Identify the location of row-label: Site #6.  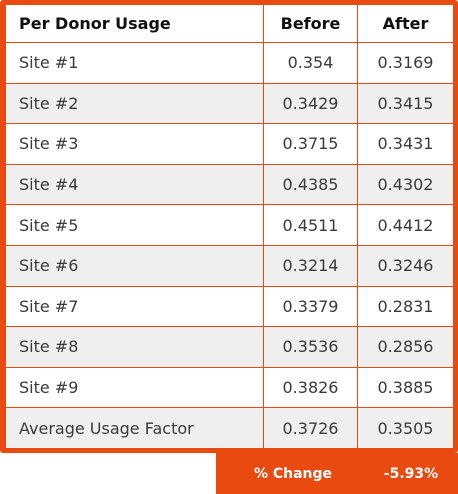
(134, 265).